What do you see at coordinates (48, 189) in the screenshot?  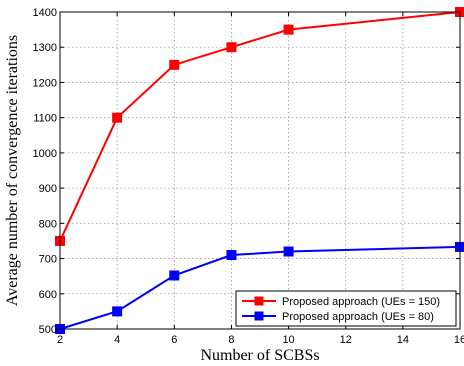 I see `y-tick-label: 900` at bounding box center [48, 189].